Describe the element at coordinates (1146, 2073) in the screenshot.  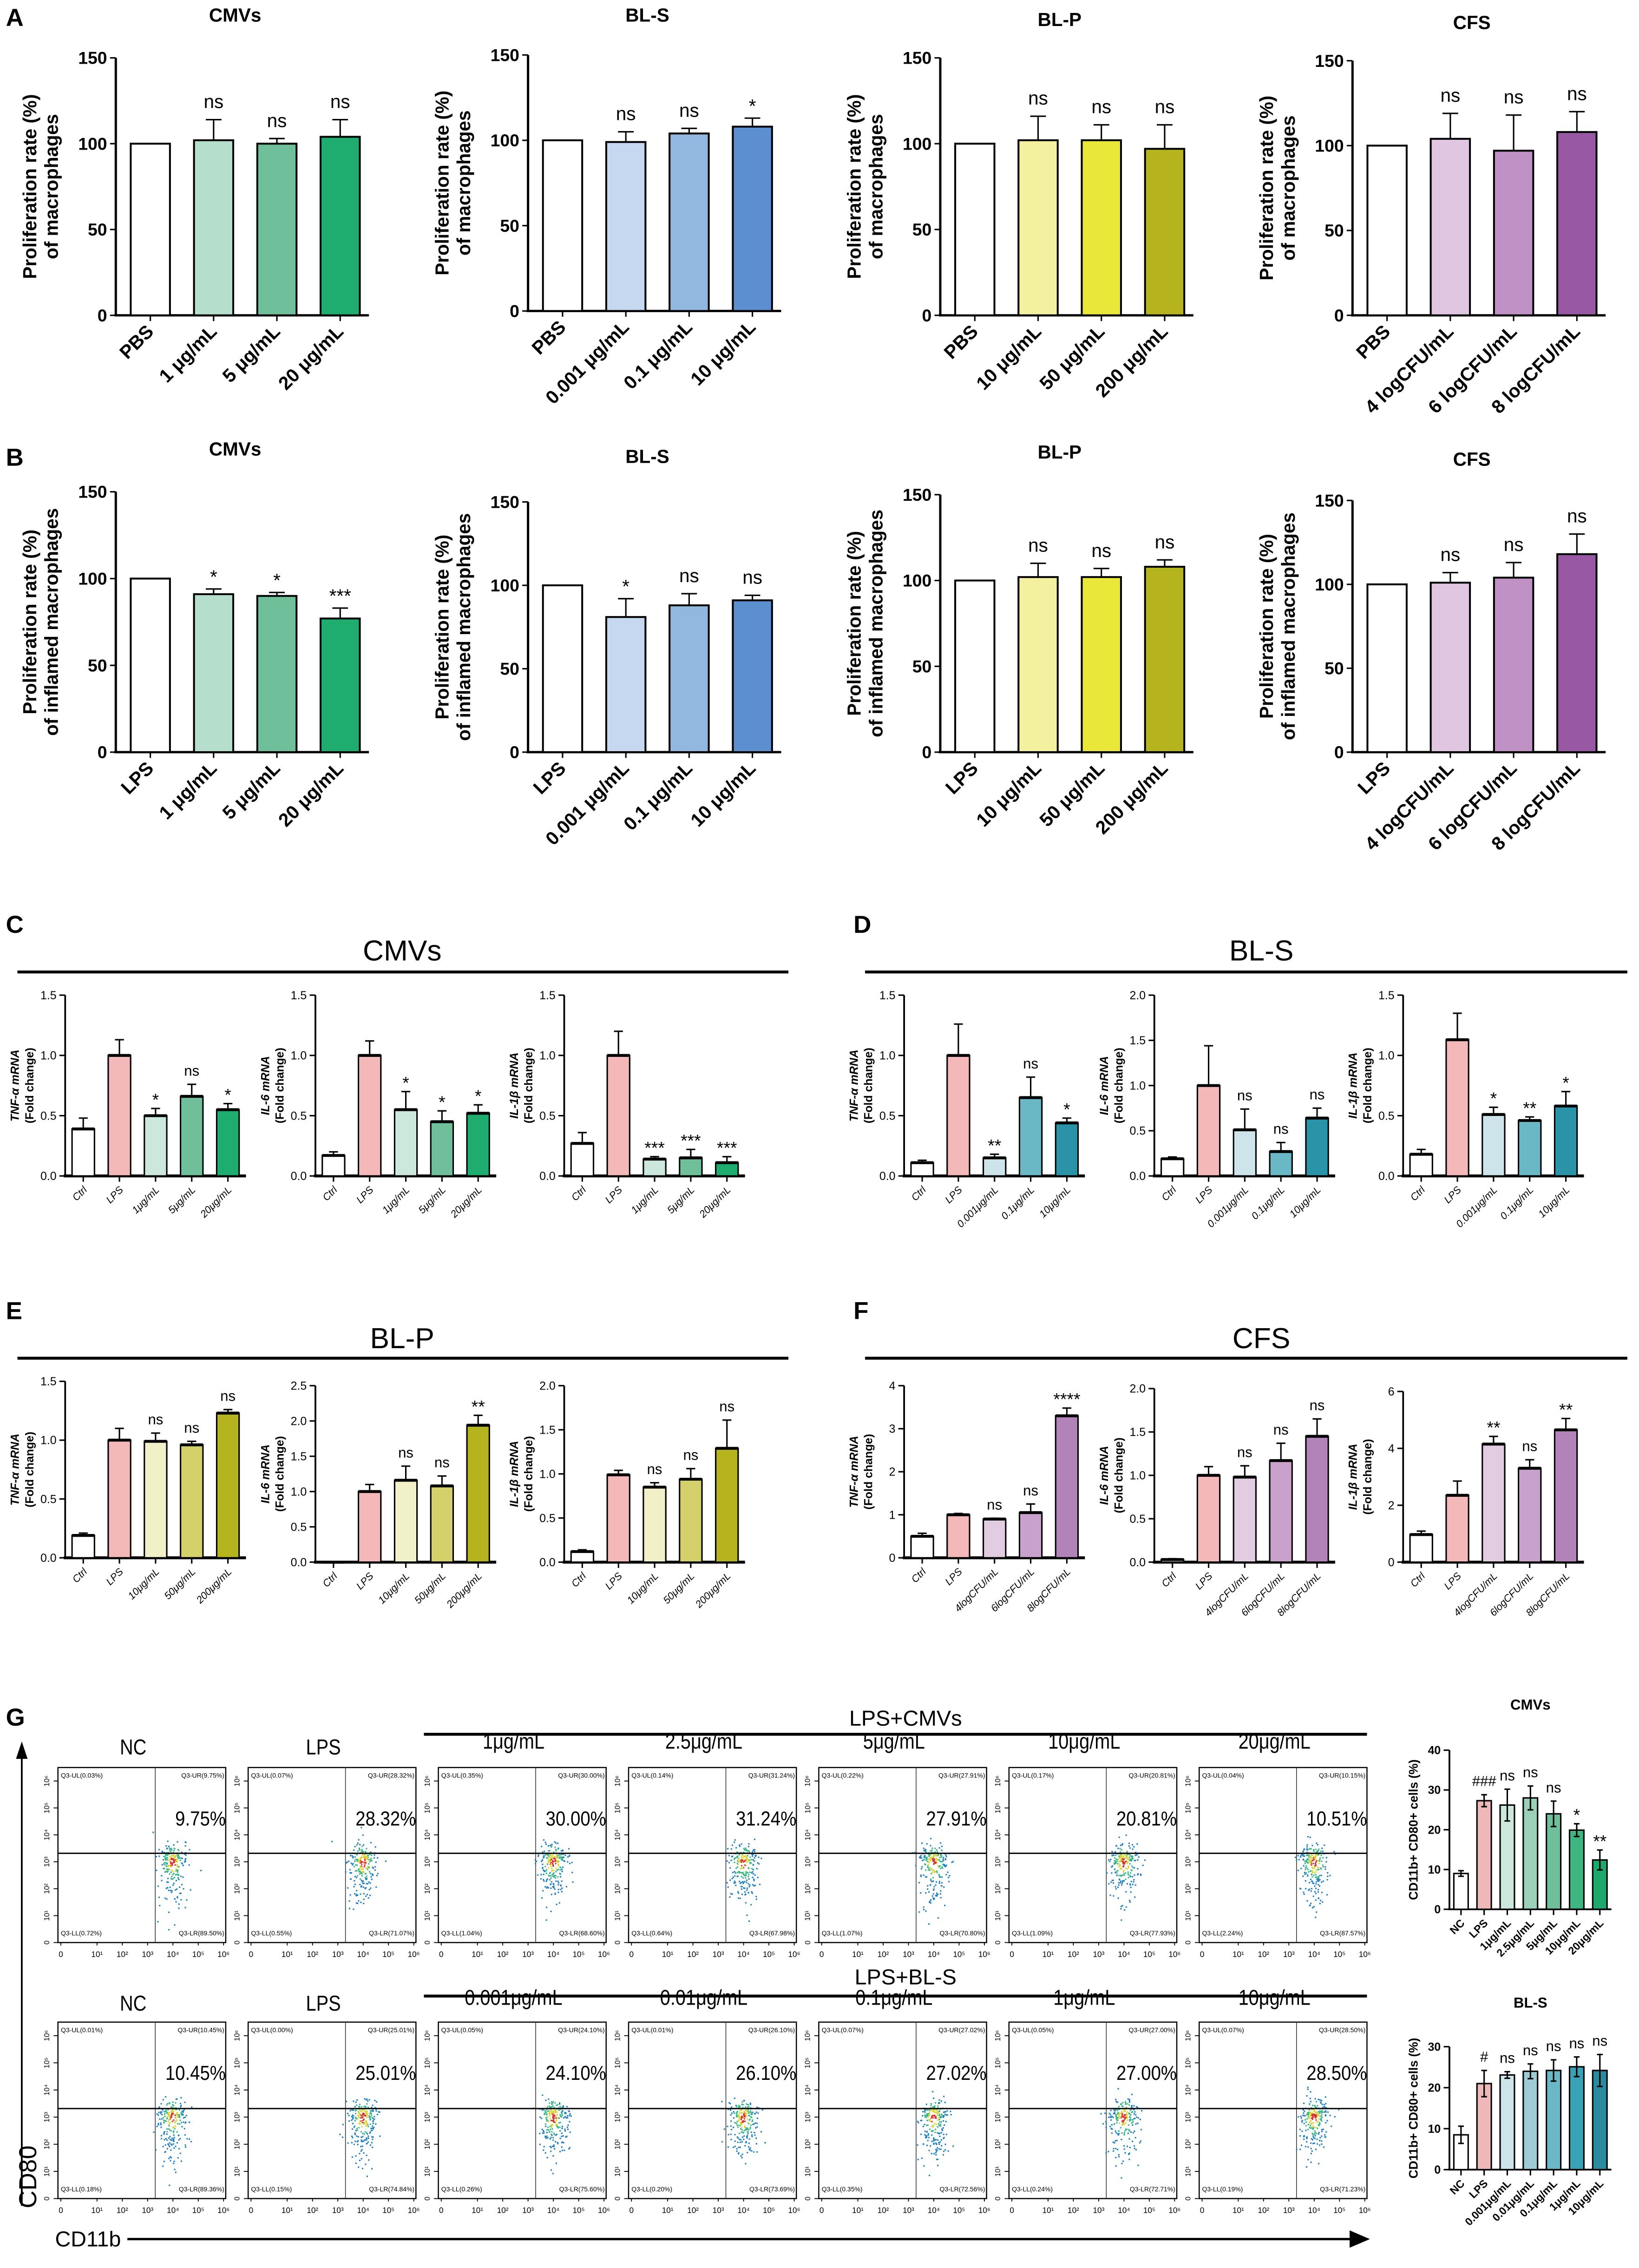
I see `ur-percent: 27.00%` at that location.